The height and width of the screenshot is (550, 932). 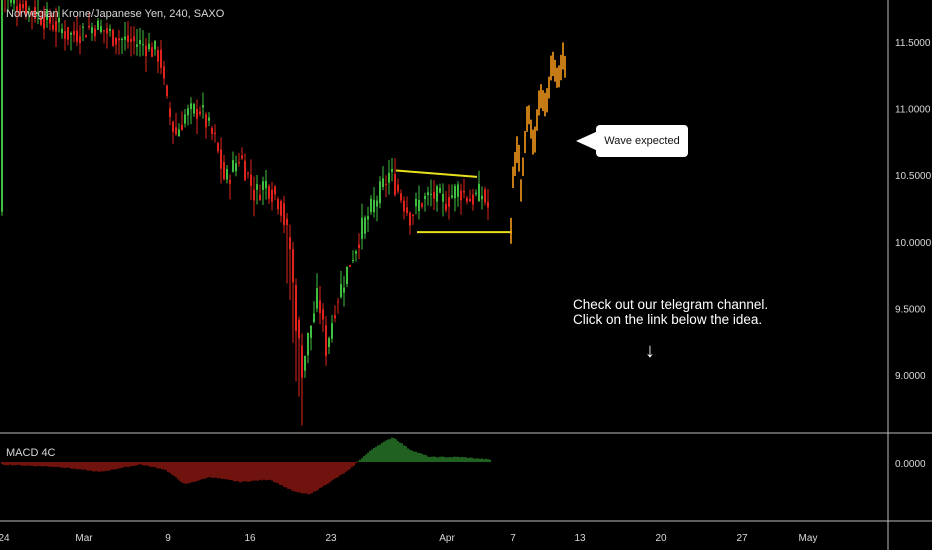 I want to click on time-tick-label: 23, so click(x=331, y=538).